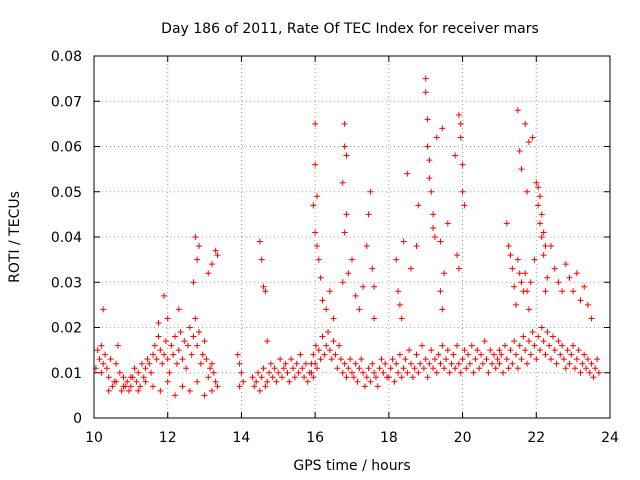 Image resolution: width=640 pixels, height=480 pixels. I want to click on x-tick-label: 20, so click(463, 438).